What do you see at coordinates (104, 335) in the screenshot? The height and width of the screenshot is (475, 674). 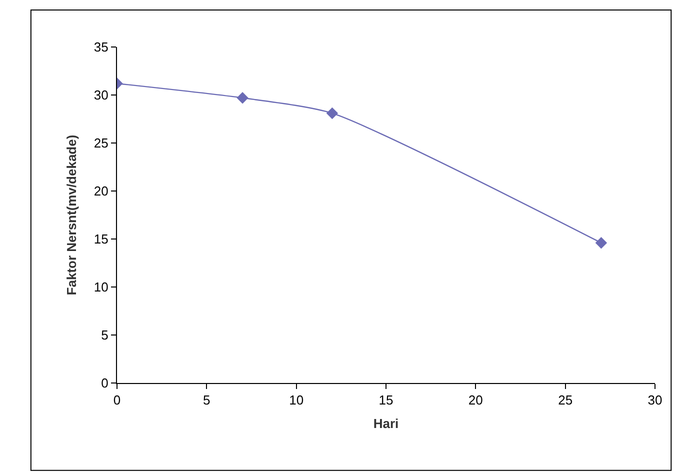 I see `y-tick-label: 5` at bounding box center [104, 335].